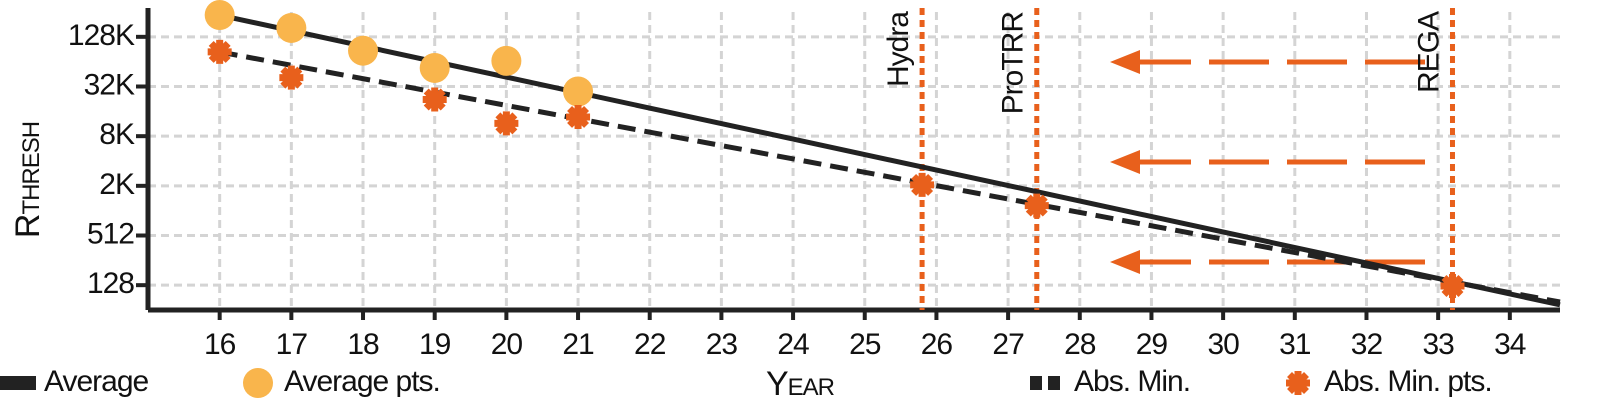 The height and width of the screenshot is (420, 1600). What do you see at coordinates (722, 344) in the screenshot?
I see `x-tick-label: 23` at bounding box center [722, 344].